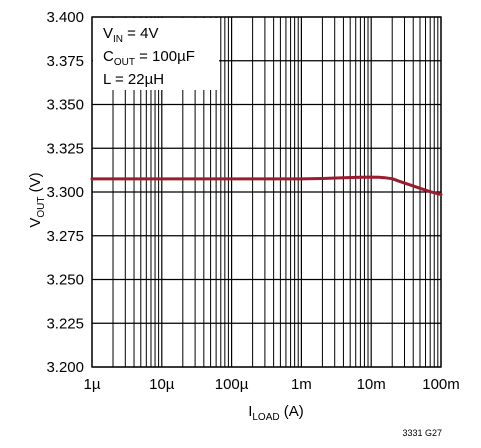 This screenshot has height=448, width=481. I want to click on y-axis-label: VOUT (V), so click(37, 199).